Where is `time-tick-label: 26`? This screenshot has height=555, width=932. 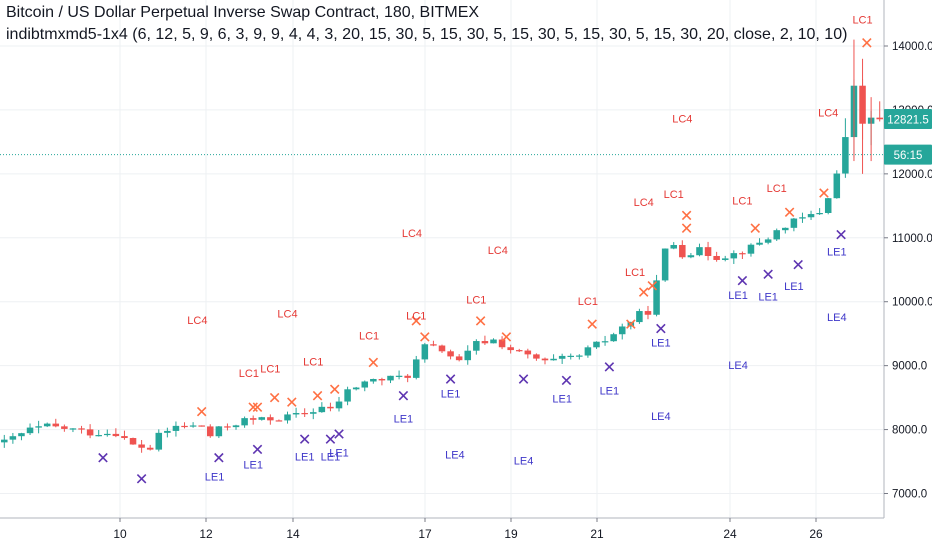 time-tick-label: 26 is located at coordinates (816, 534).